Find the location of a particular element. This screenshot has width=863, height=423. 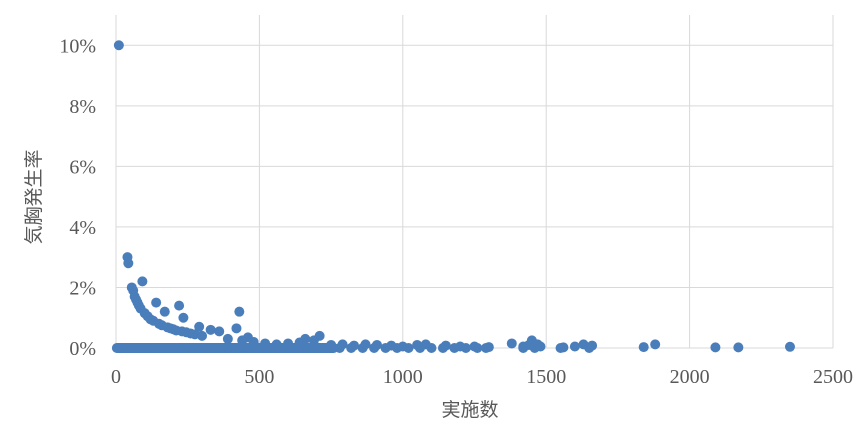

y-tick-label: 2% is located at coordinates (82, 288).